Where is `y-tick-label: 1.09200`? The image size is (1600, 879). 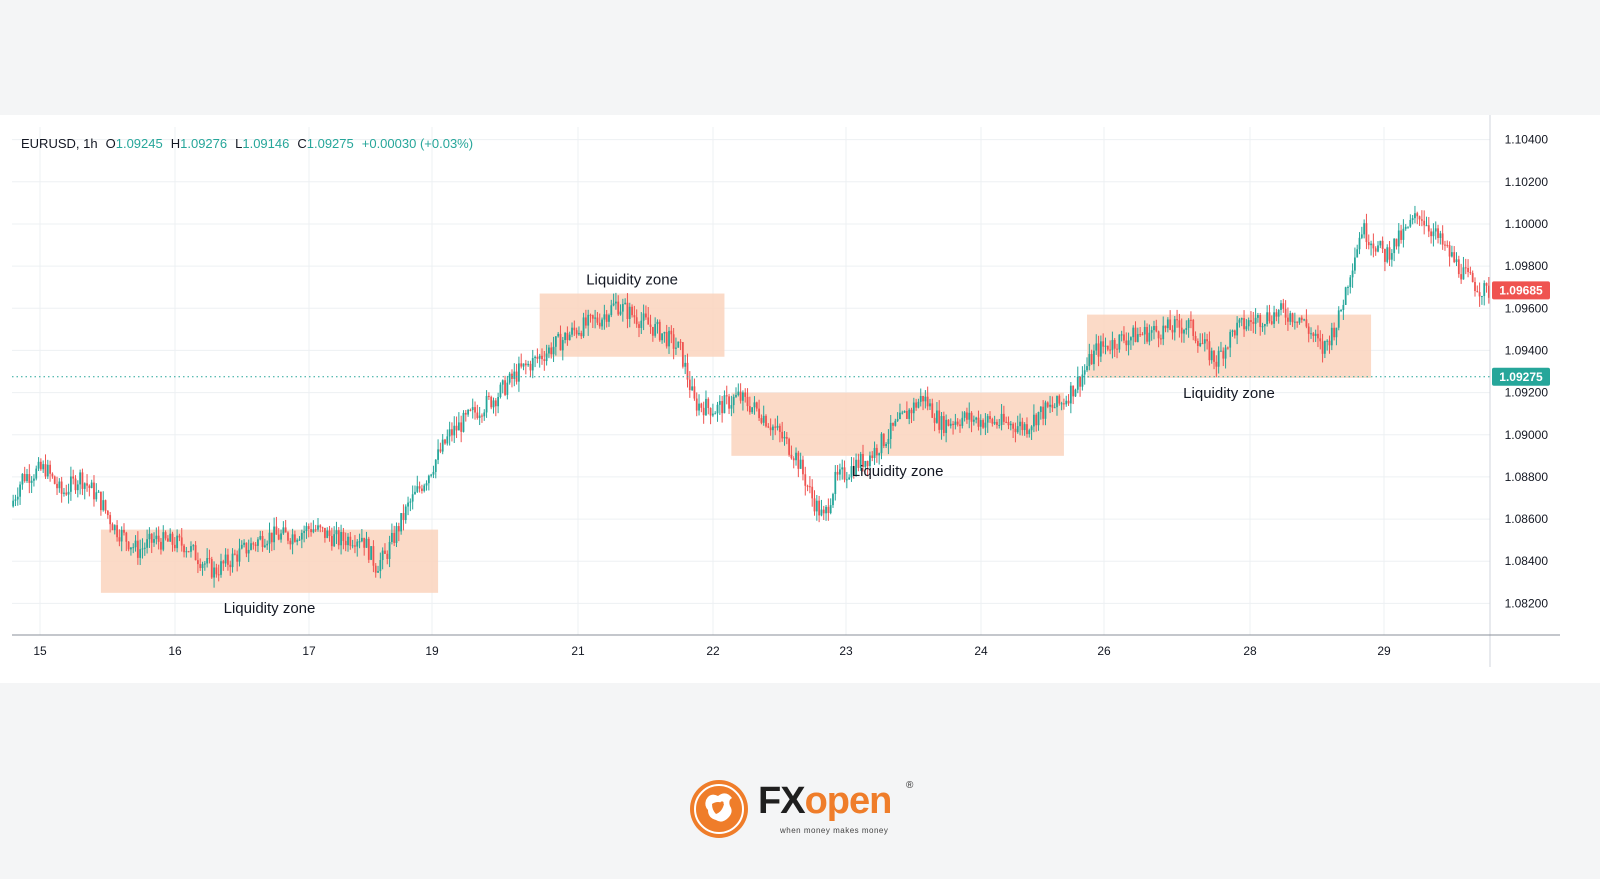
y-tick-label: 1.09200 is located at coordinates (1527, 393).